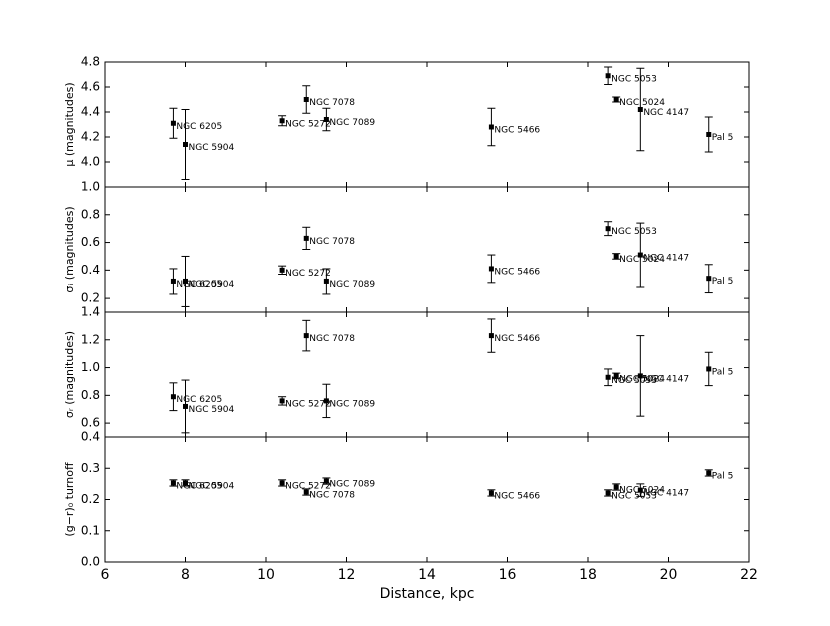 The width and height of the screenshot is (830, 626). What do you see at coordinates (749, 575) in the screenshot?
I see `x-tick-label: 22` at bounding box center [749, 575].